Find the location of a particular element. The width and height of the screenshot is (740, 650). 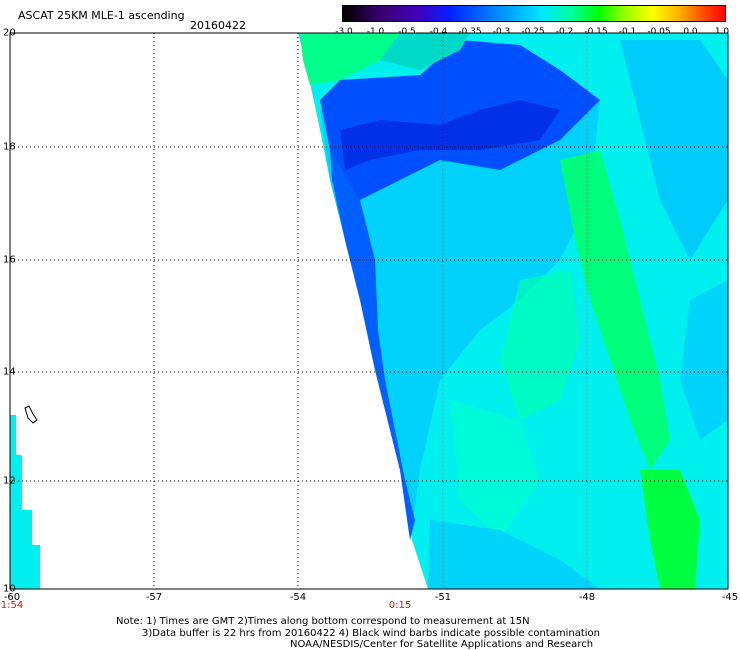

swath-bottom-blue is located at coordinates (514, 554).